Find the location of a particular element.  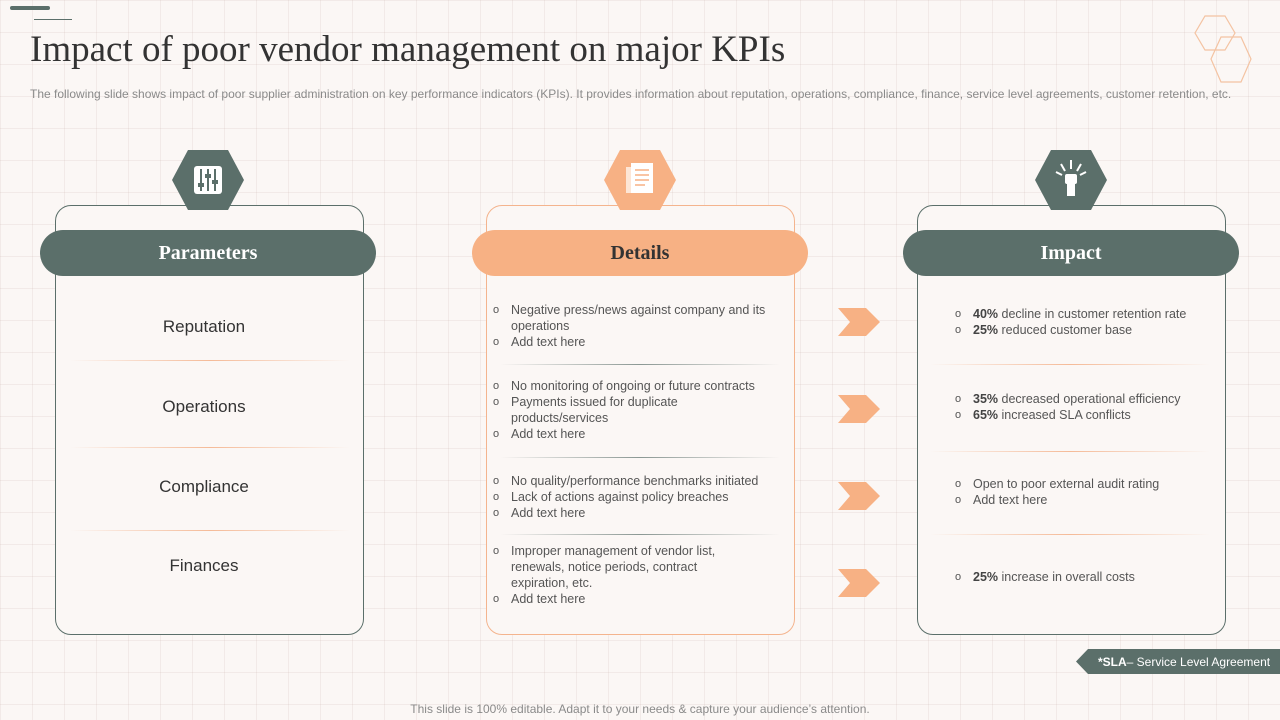

parameter-compliance: Compliance is located at coordinates (204, 486).